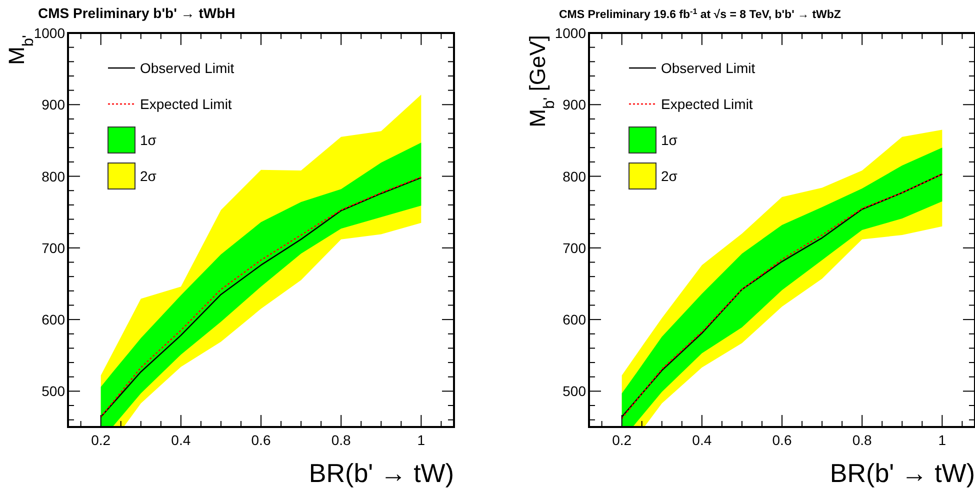  I want to click on chart-title: CMS Preliminary b'b' → tWbH, so click(137, 13).